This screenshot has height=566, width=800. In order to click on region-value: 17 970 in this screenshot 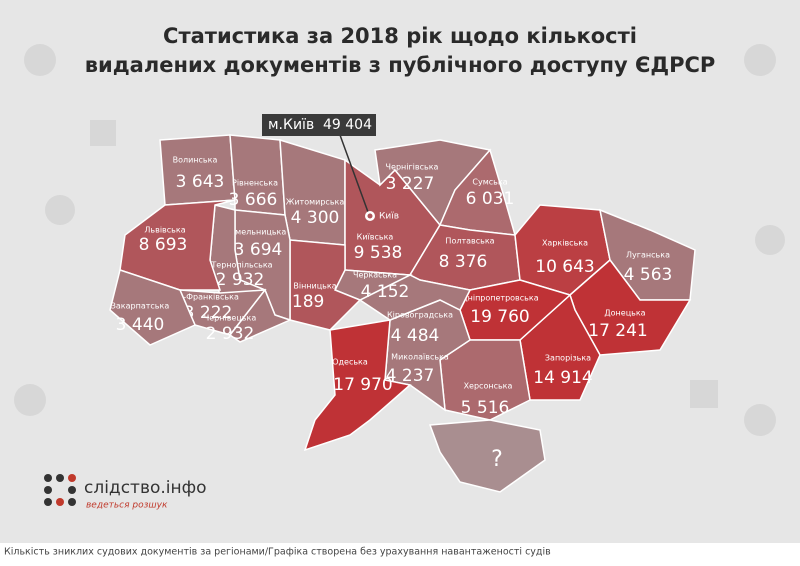, I will do `click(362, 385)`.